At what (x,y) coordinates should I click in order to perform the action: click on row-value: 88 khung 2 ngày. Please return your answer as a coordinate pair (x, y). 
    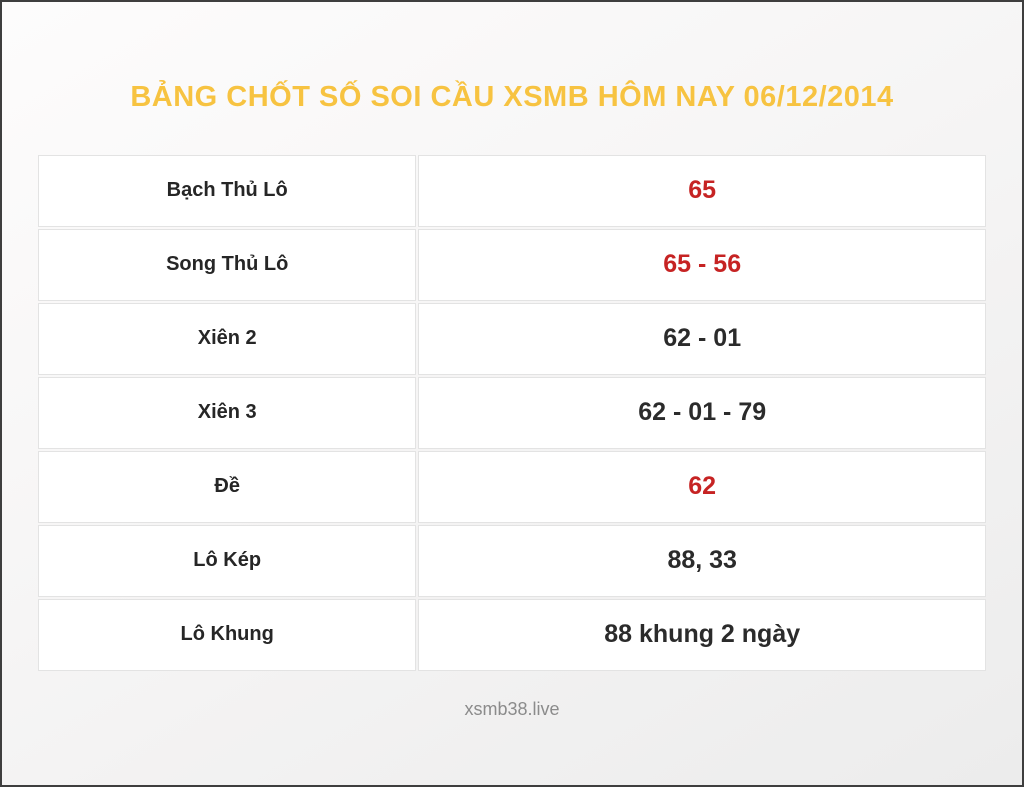
    Looking at the image, I should click on (702, 634).